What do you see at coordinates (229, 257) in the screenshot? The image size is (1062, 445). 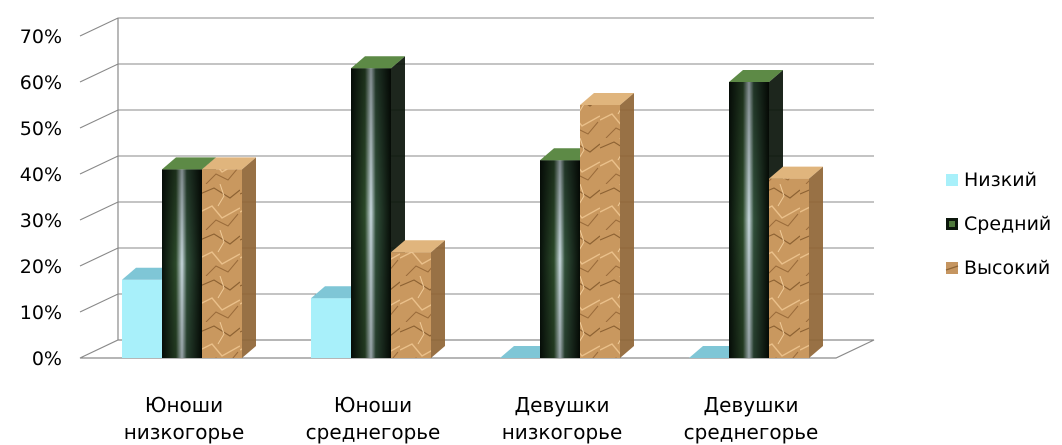 I see `bar-Высокий-0` at bounding box center [229, 257].